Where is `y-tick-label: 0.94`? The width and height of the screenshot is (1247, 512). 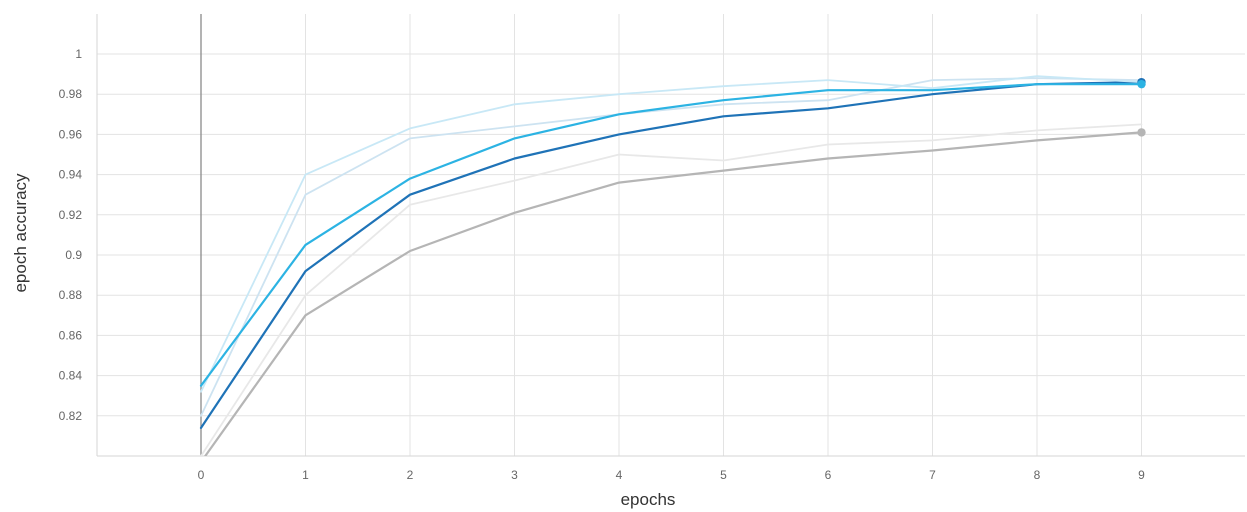
y-tick-label: 0.94 is located at coordinates (71, 175).